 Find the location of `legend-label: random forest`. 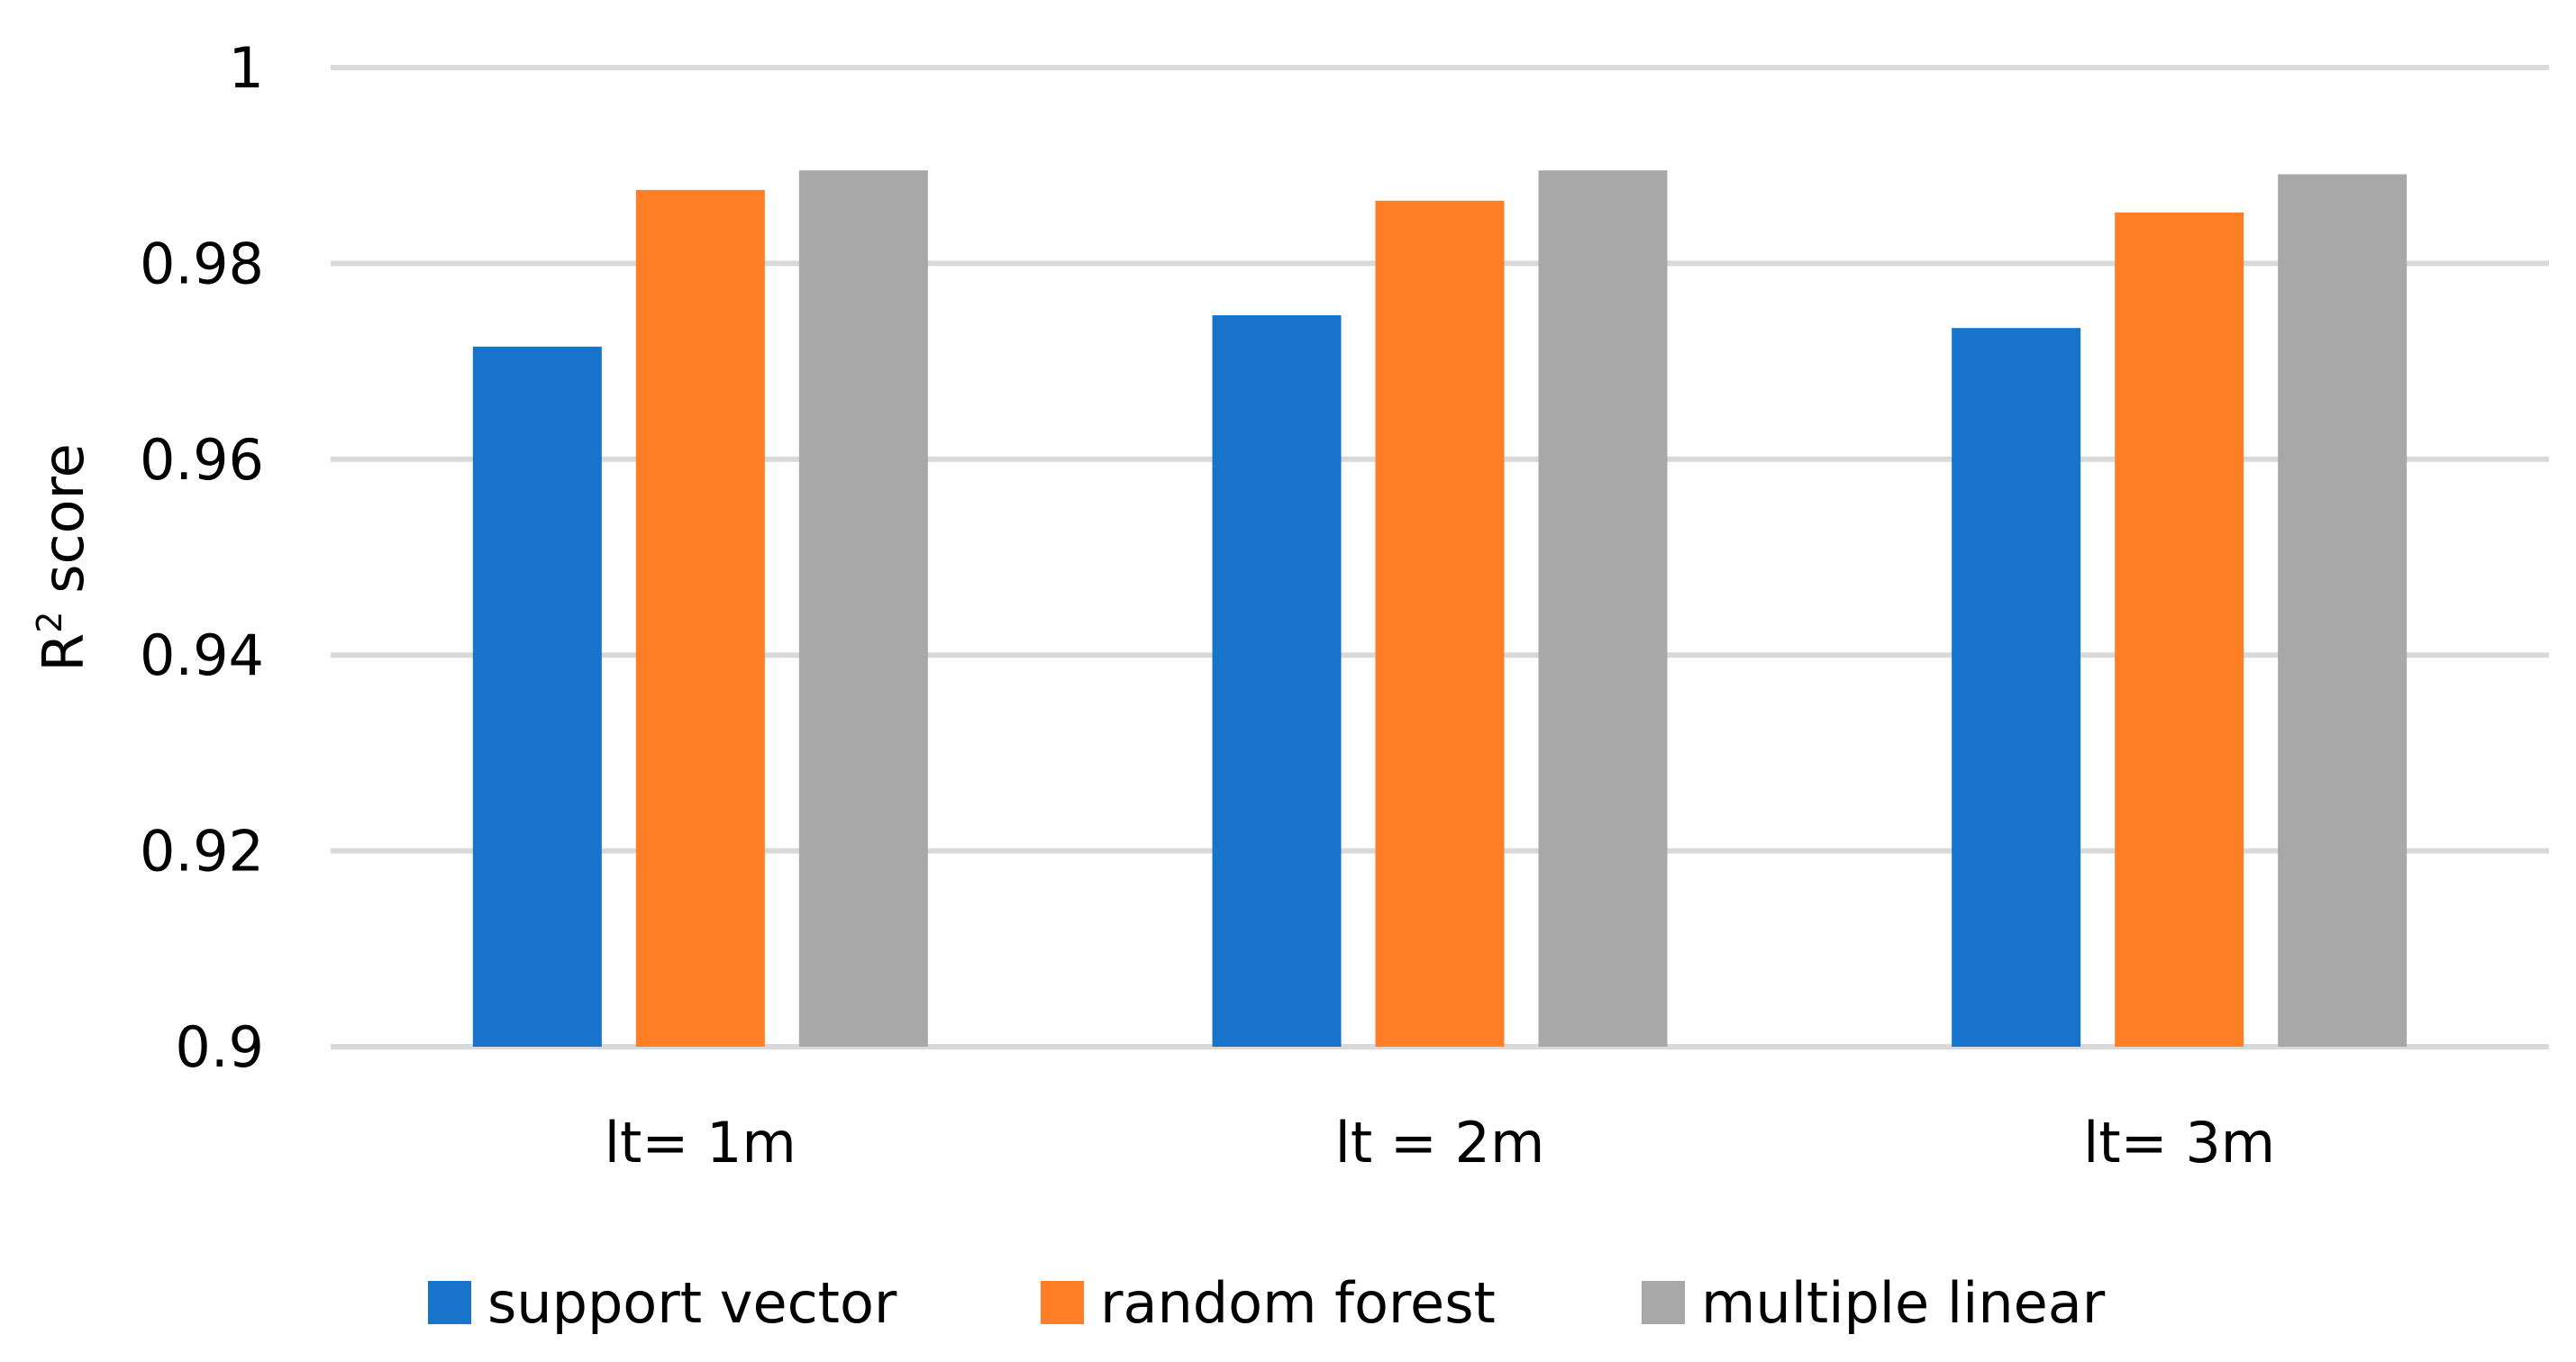

legend-label: random forest is located at coordinates (1298, 1303).